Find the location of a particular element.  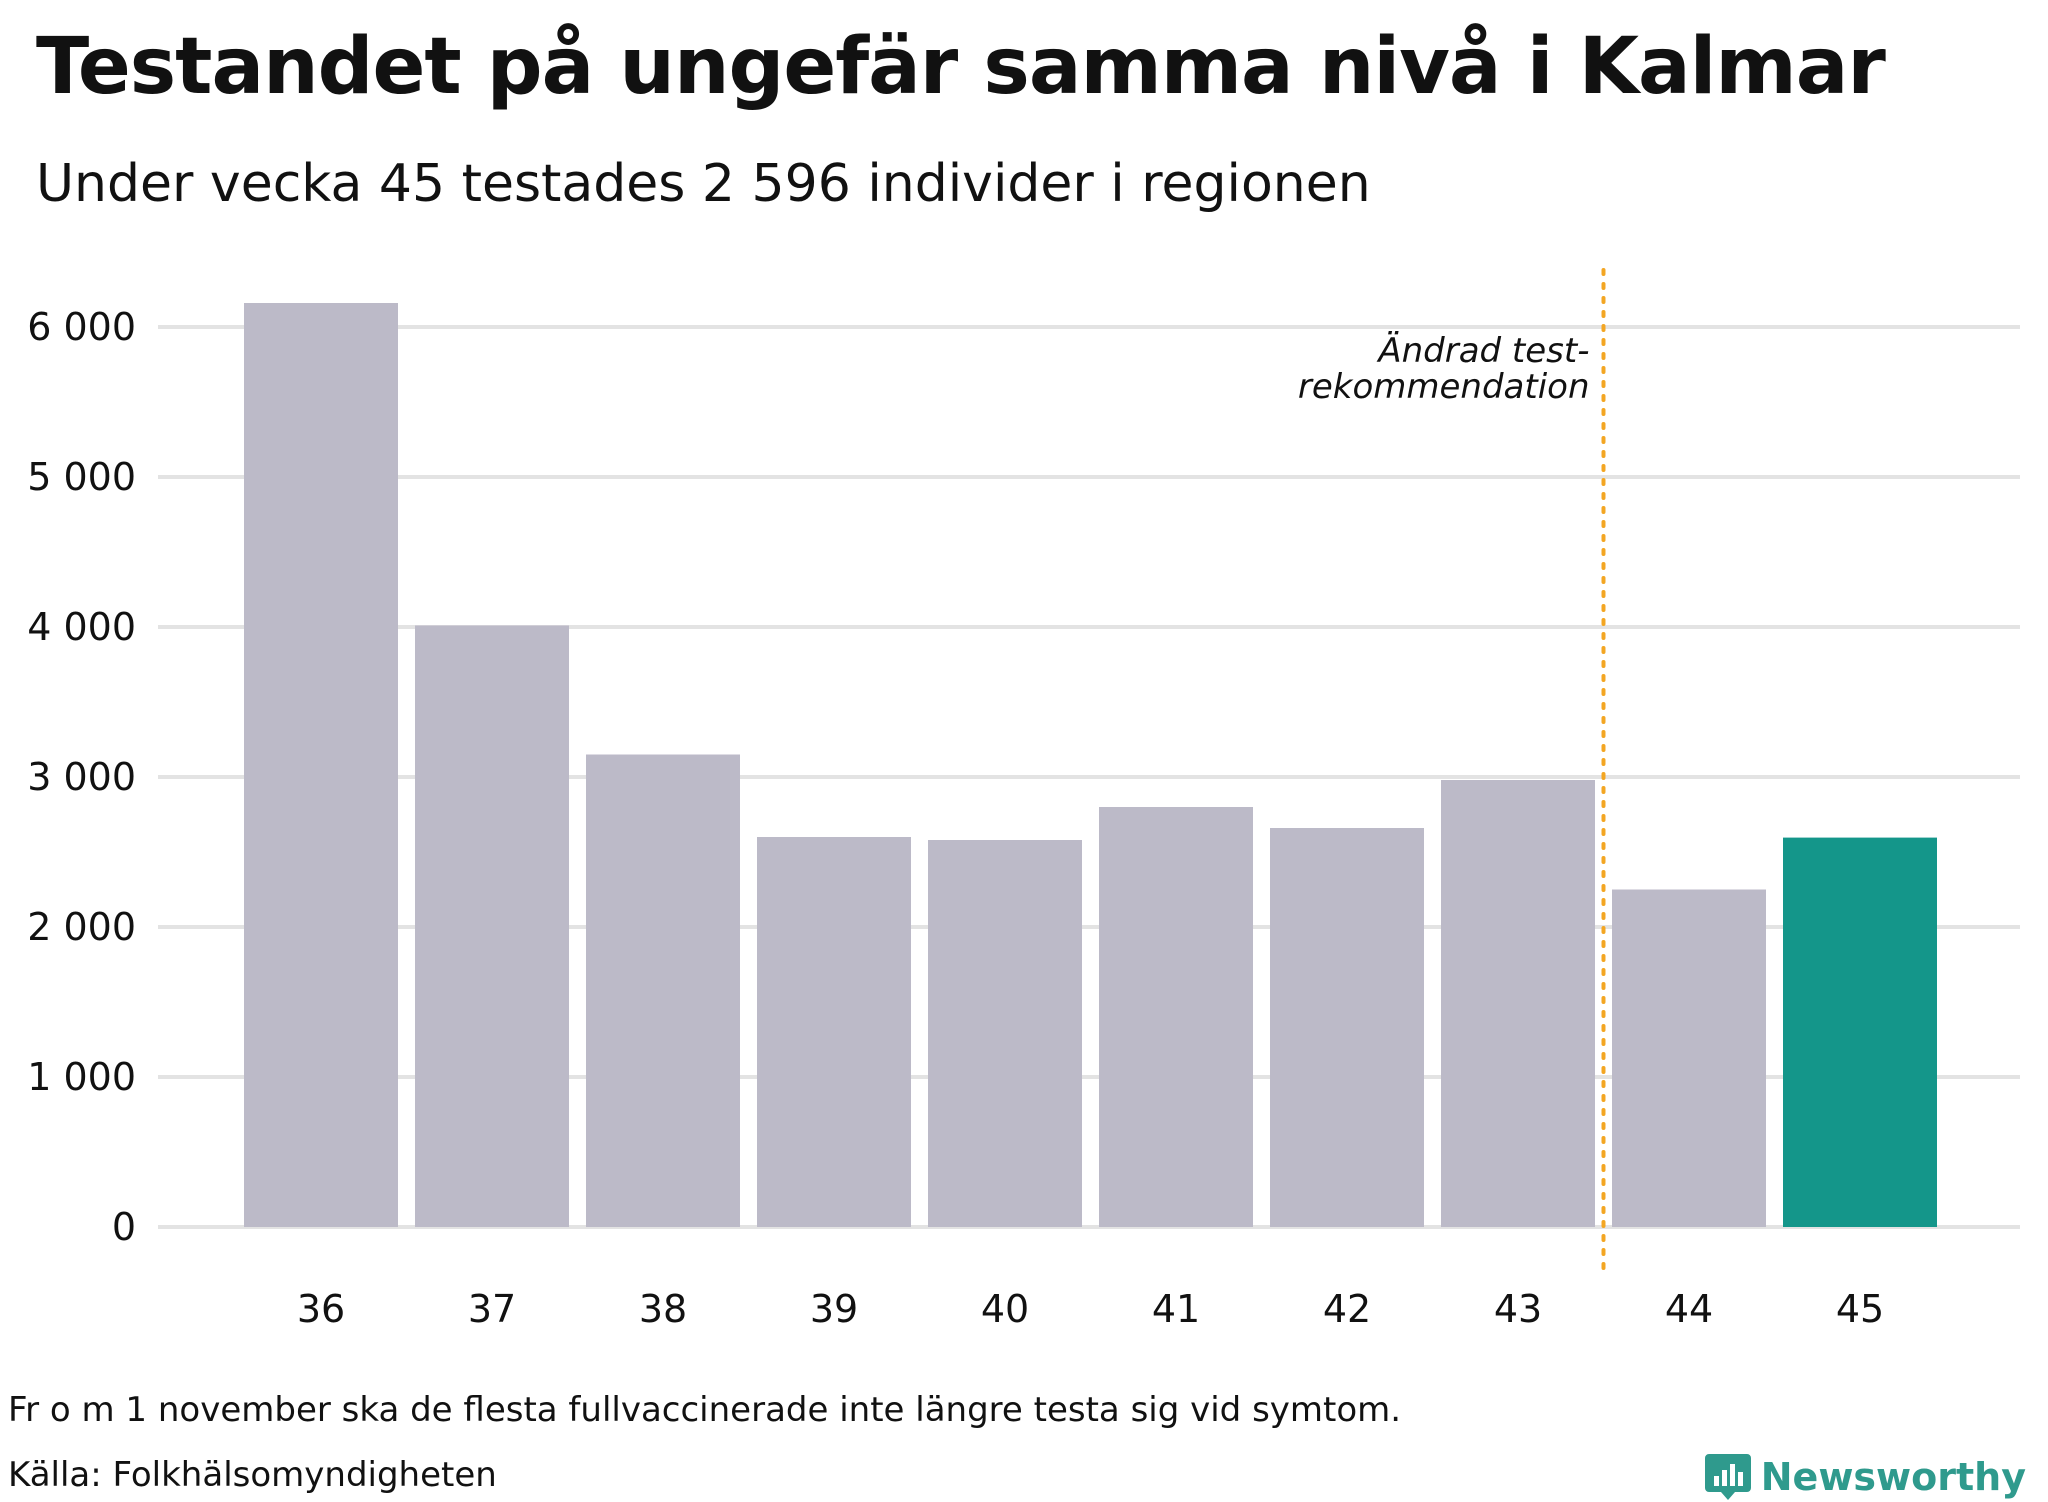

x-tick-label: 45 is located at coordinates (1860, 1309).